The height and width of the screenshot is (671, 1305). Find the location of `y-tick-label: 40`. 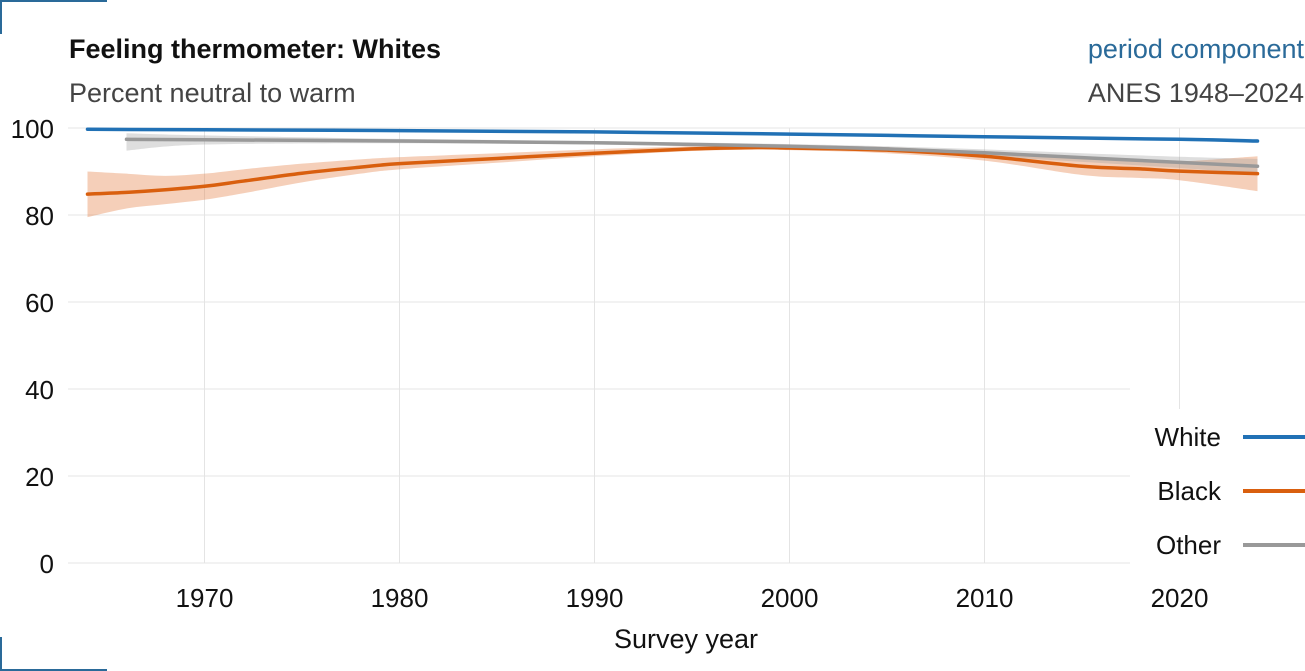

y-tick-label: 40 is located at coordinates (39, 390).